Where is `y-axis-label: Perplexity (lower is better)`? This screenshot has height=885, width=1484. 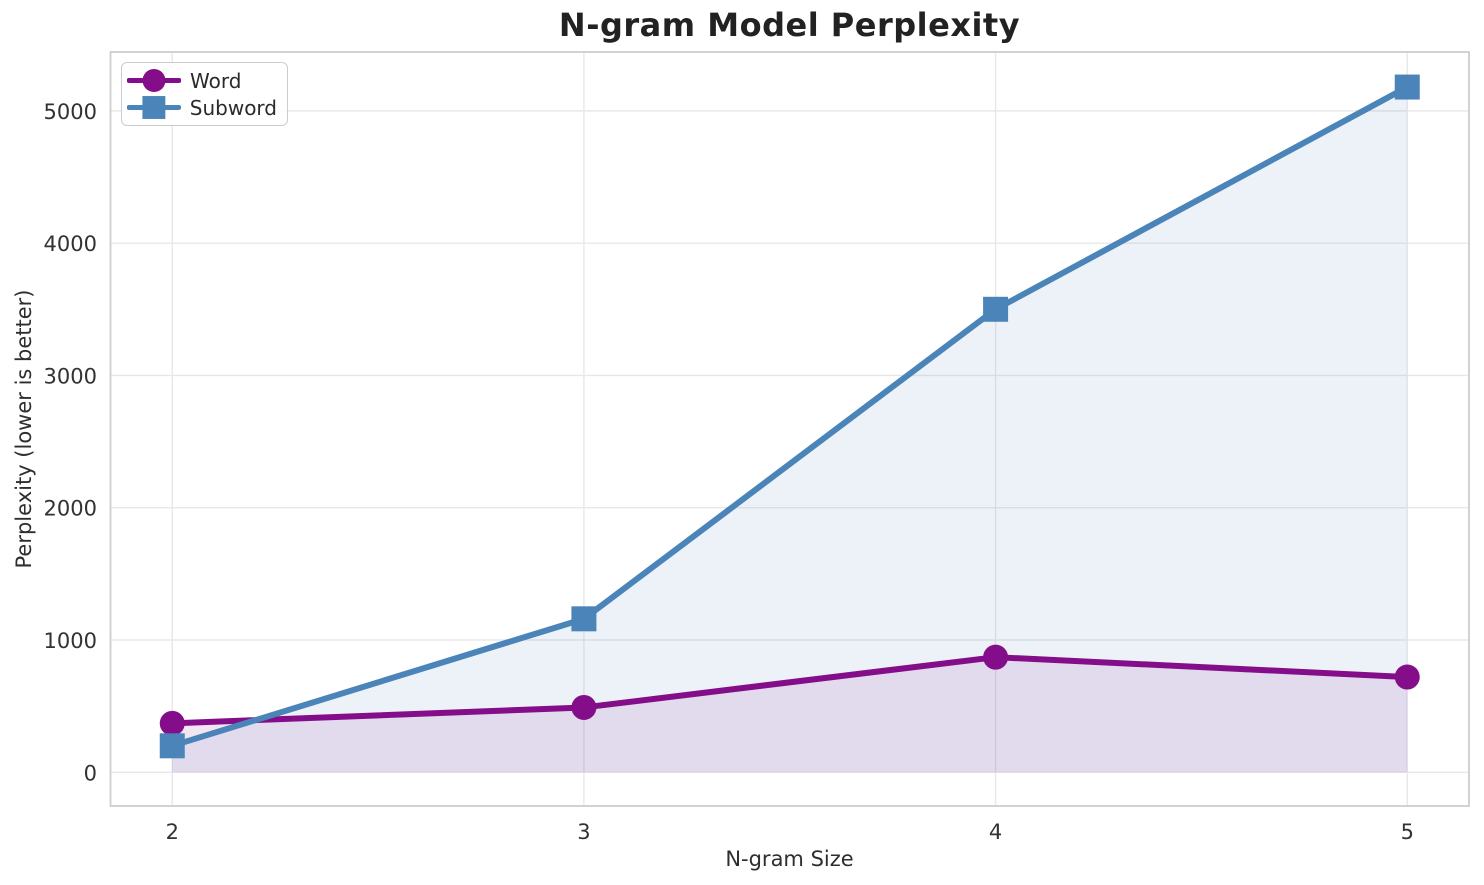 y-axis-label: Perplexity (lower is better) is located at coordinates (24, 429).